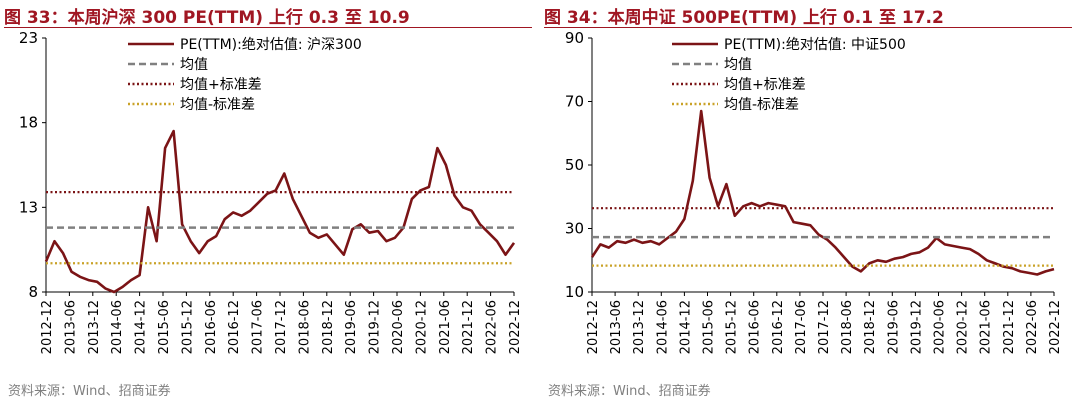  What do you see at coordinates (815, 45) in the screenshot?
I see `legend-label: PE(TTM):绝对估值: 中证500` at bounding box center [815, 45].